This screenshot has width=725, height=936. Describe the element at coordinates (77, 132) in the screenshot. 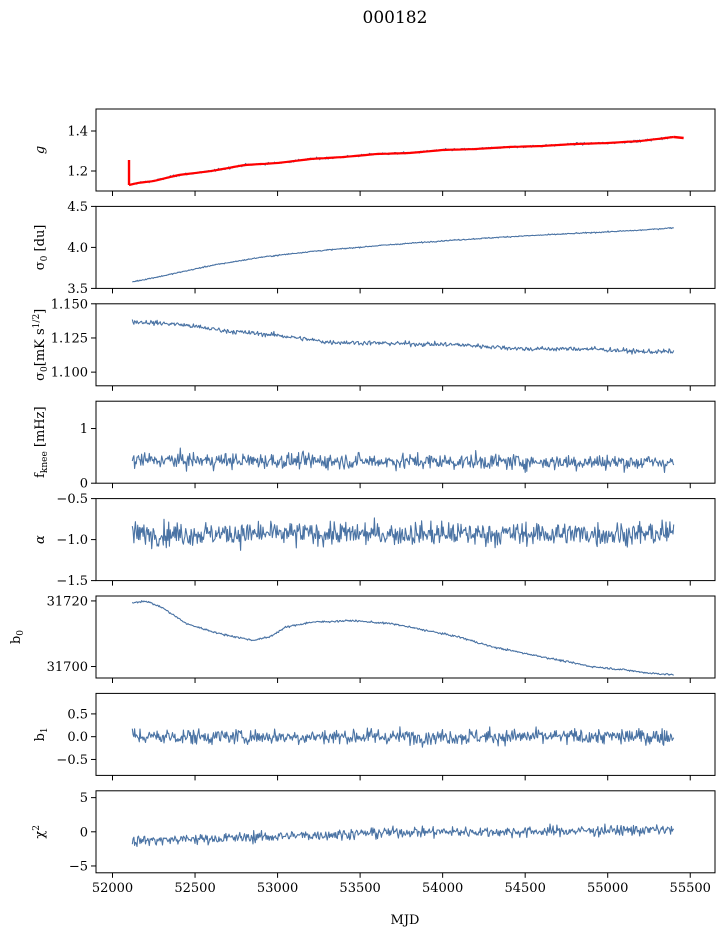

I see `y-tick-label: 1.4` at that location.